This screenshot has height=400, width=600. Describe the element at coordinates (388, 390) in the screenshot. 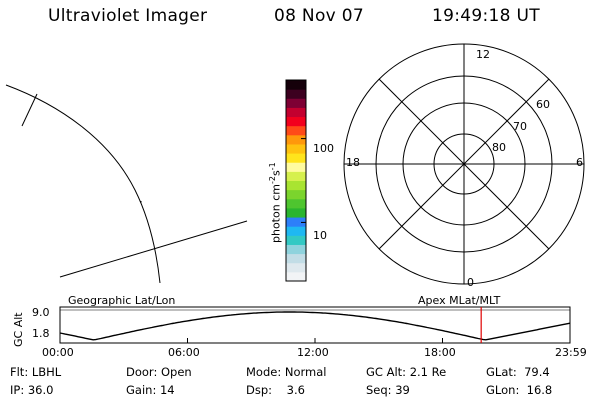

I see `status-seq: Seq: 39` at that location.